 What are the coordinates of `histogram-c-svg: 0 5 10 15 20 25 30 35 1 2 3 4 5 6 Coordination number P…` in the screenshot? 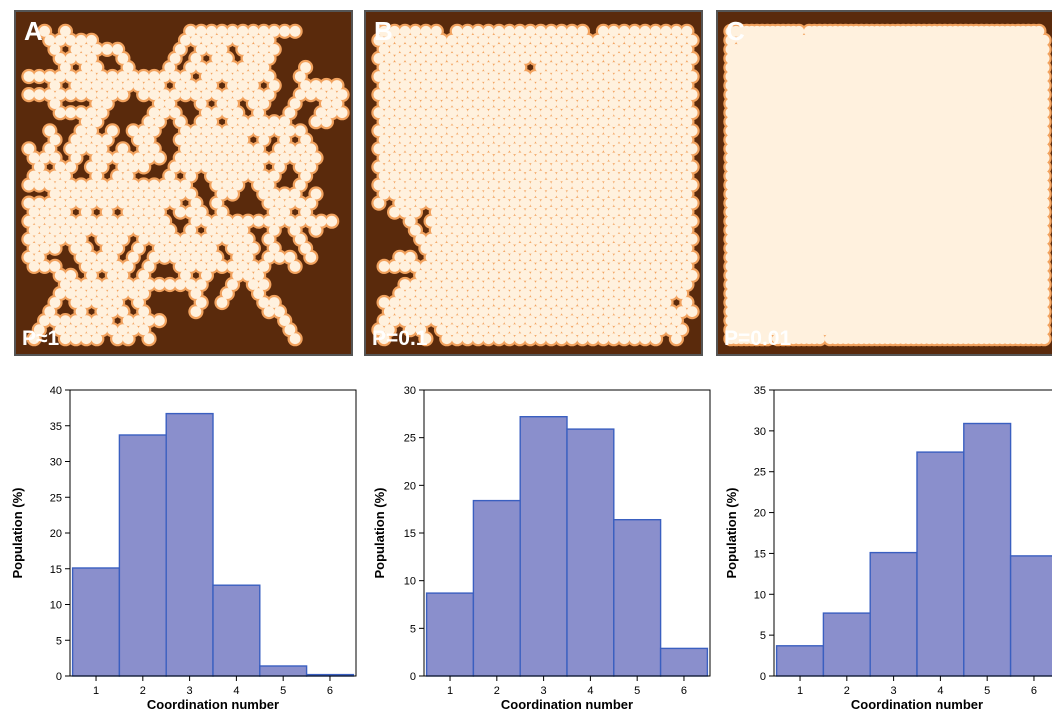 It's located at (888, 548).